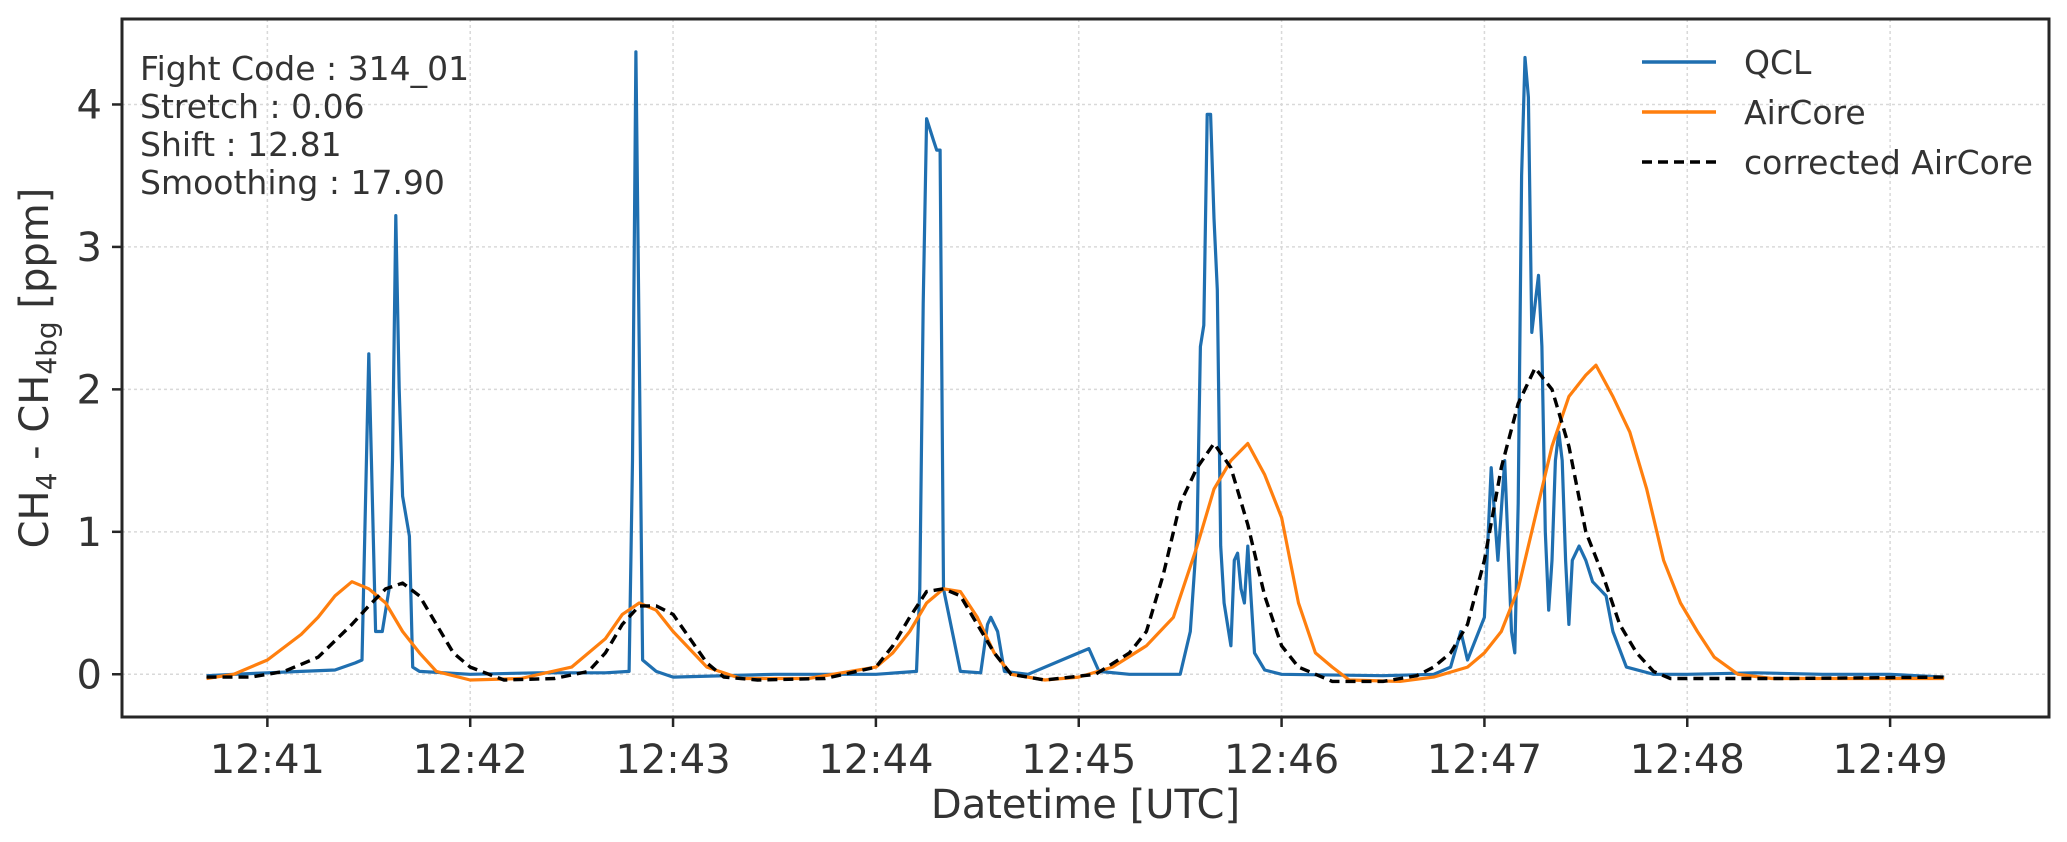 This screenshot has width=2067, height=842. I want to click on legend-entry: AirCore, so click(1805, 112).